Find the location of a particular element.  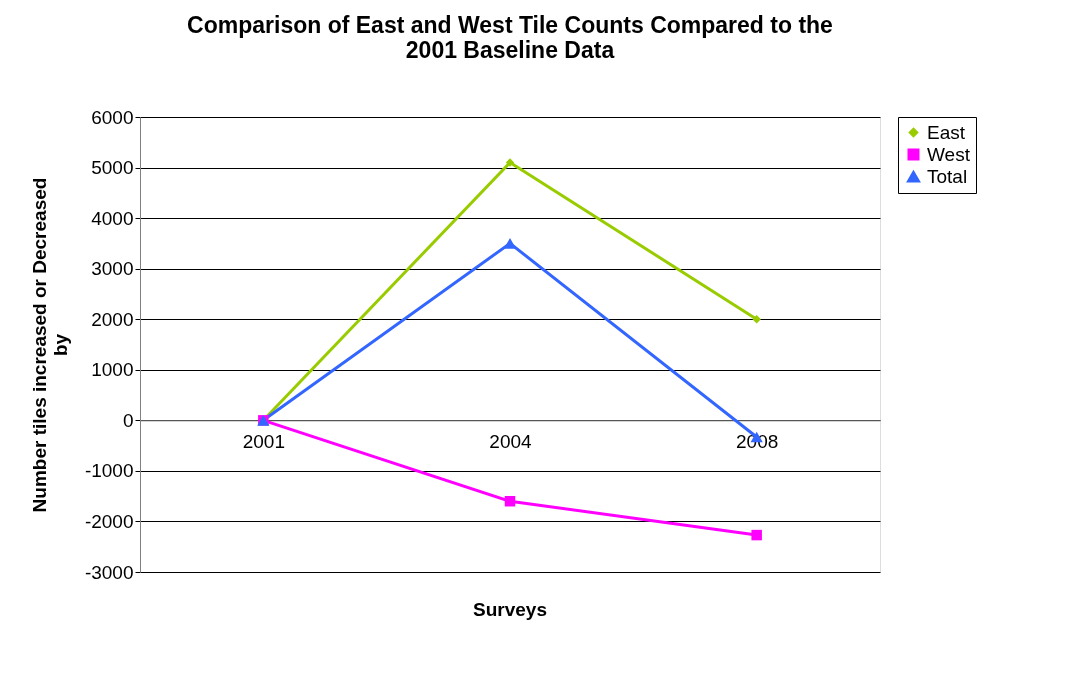

y-tick-label: 4000 is located at coordinates (112, 218).